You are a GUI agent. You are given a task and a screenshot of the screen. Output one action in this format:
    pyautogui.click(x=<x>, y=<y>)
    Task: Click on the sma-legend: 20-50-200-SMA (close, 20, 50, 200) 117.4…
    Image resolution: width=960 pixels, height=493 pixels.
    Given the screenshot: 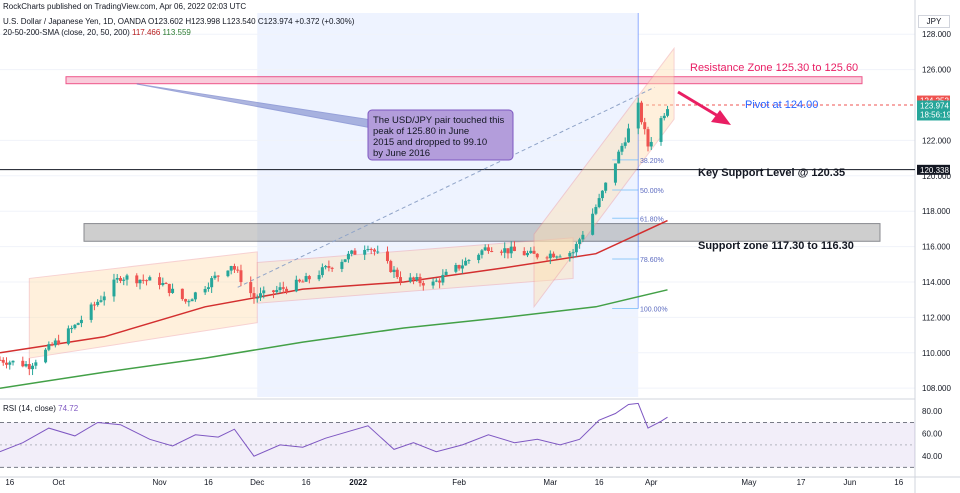 What is the action you would take?
    pyautogui.click(x=97, y=32)
    